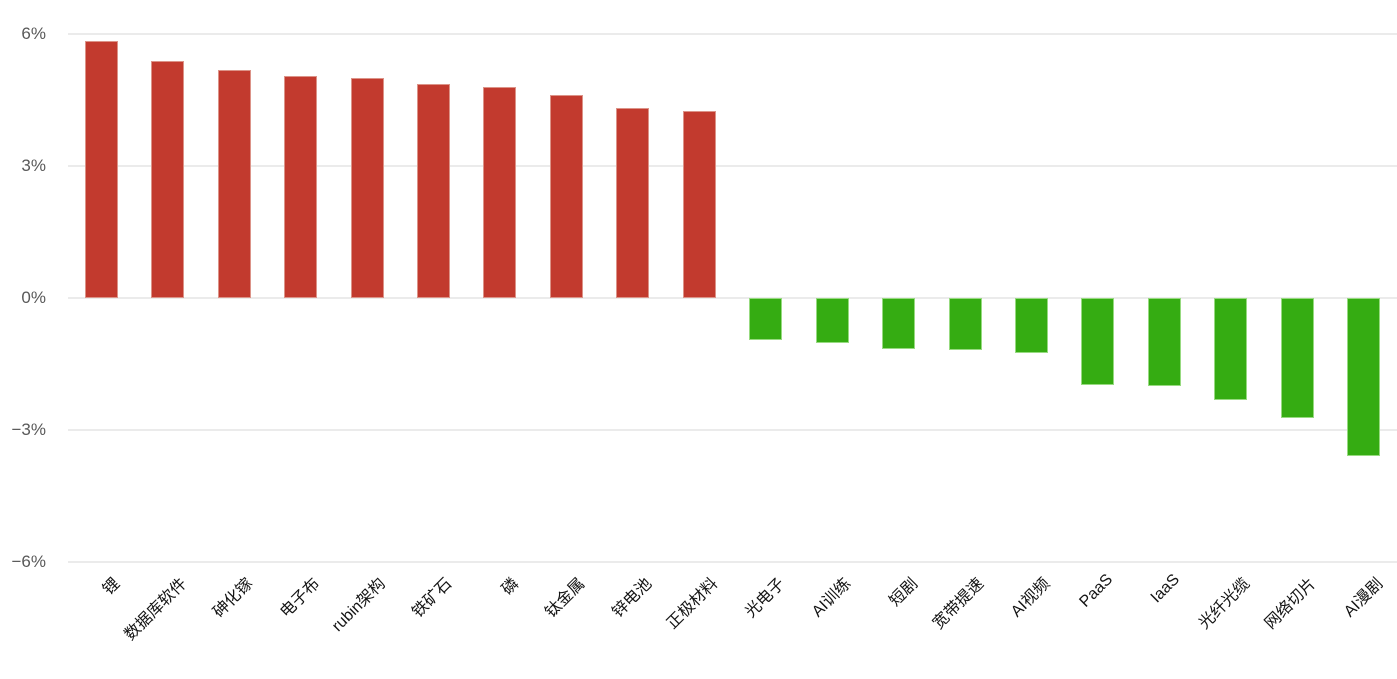 The height and width of the screenshot is (679, 1397). Describe the element at coordinates (959, 604) in the screenshot. I see `x-axis-label: 宽带提速` at that location.